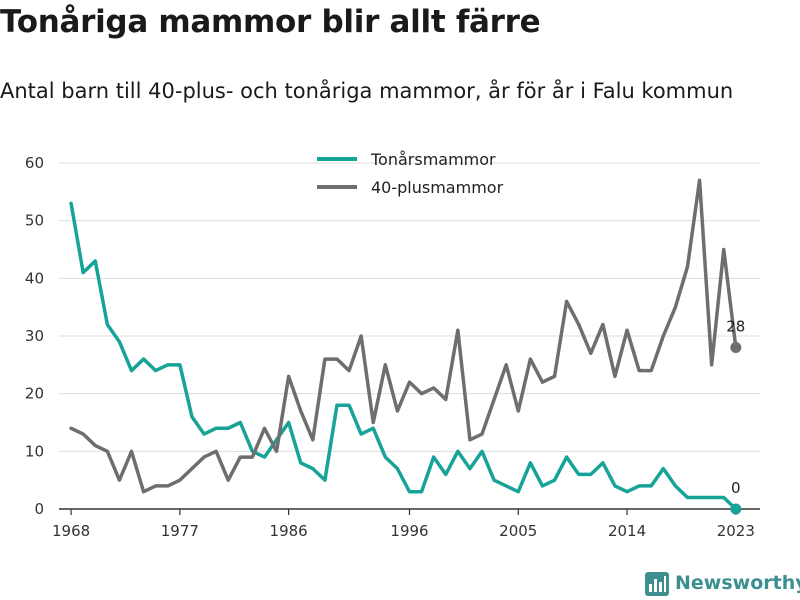  Describe the element at coordinates (289, 531) in the screenshot. I see `x-tick-label: 1986` at that location.